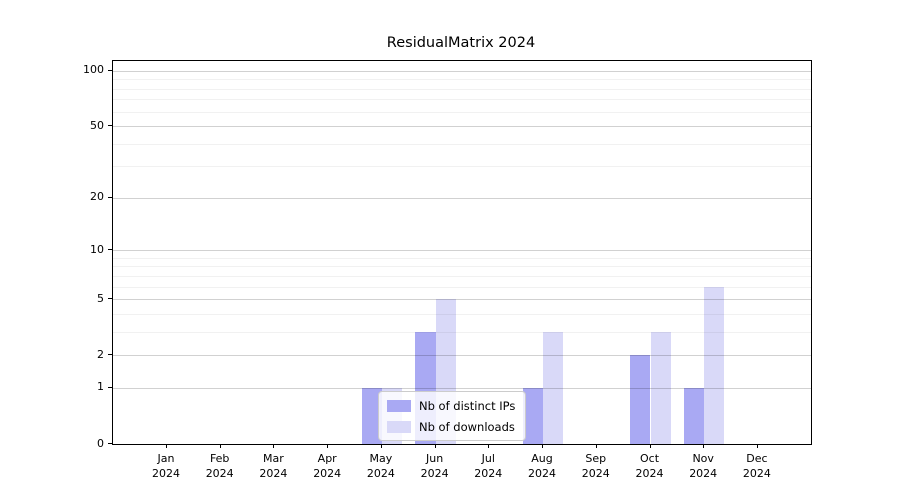 This screenshot has width=900, height=500. I want to click on x-axis-tick-feb-2024, so click(220, 446).